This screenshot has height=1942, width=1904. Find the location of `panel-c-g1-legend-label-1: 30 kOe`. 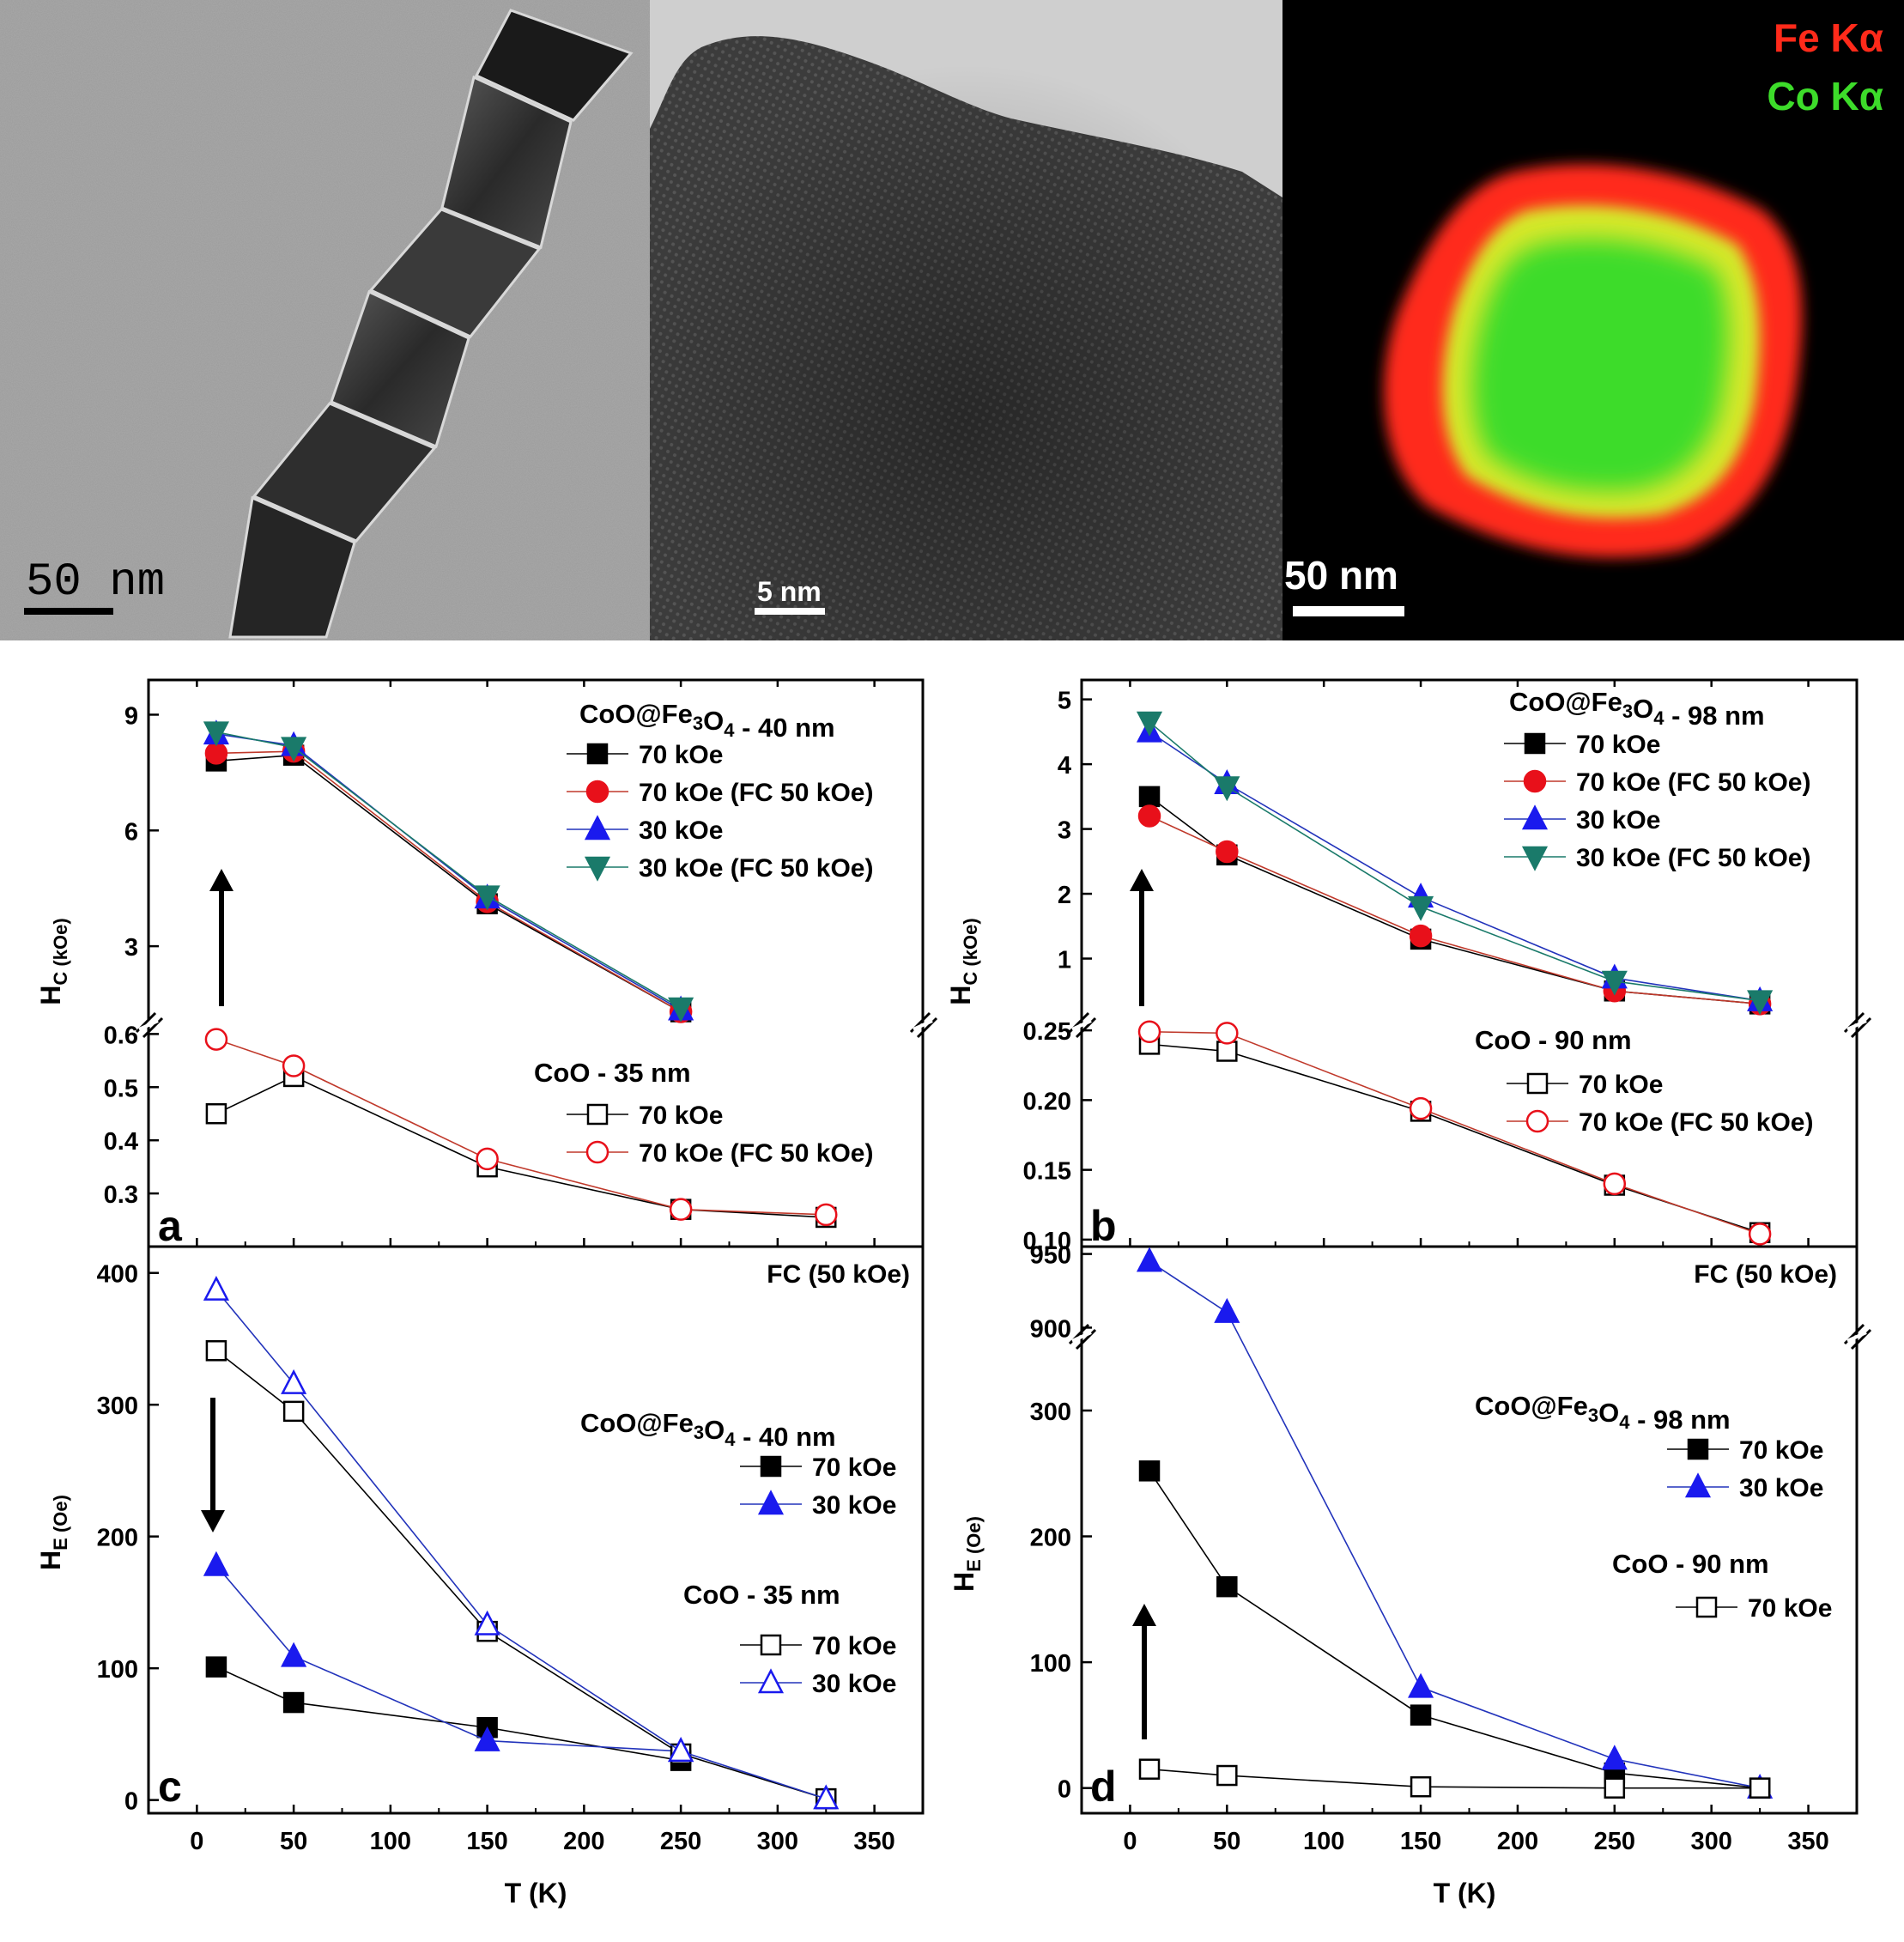

panel-c-g1-legend-label-1: 30 kOe is located at coordinates (854, 1684).